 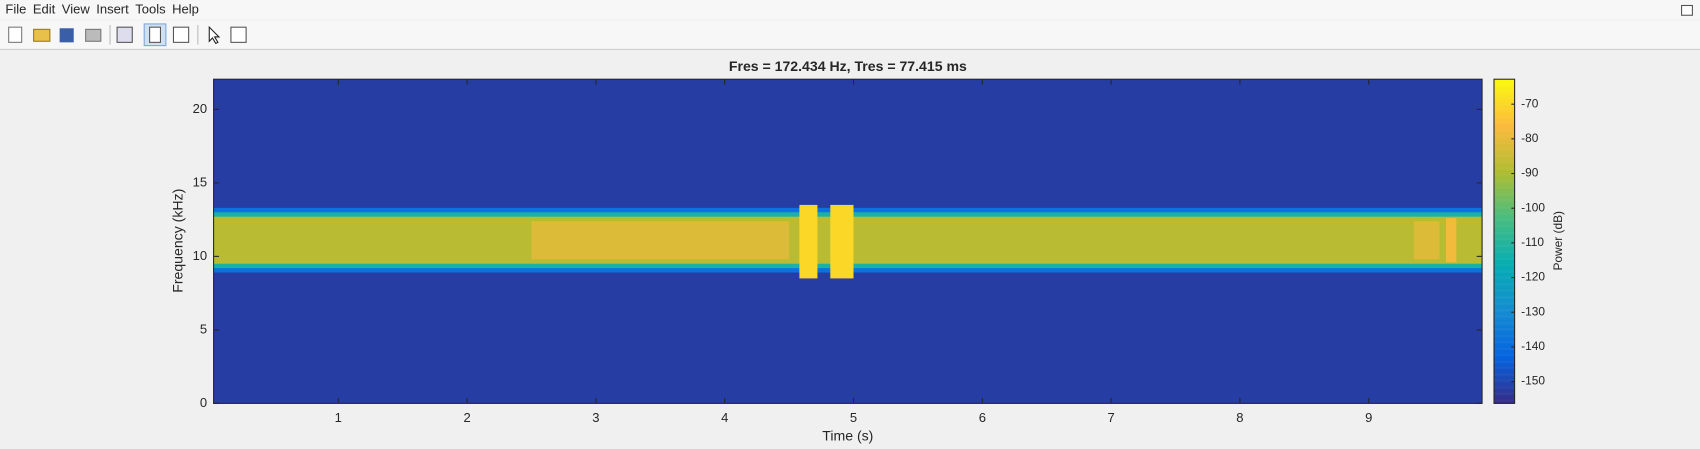 I want to click on open-icon, so click(x=42, y=35).